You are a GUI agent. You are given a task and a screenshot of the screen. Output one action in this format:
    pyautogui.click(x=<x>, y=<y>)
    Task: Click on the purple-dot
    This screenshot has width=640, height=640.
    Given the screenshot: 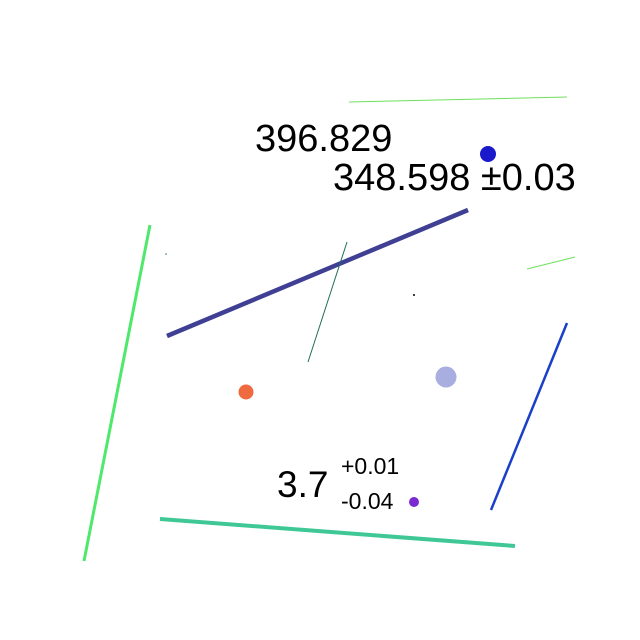 What is the action you would take?
    pyautogui.click(x=414, y=502)
    